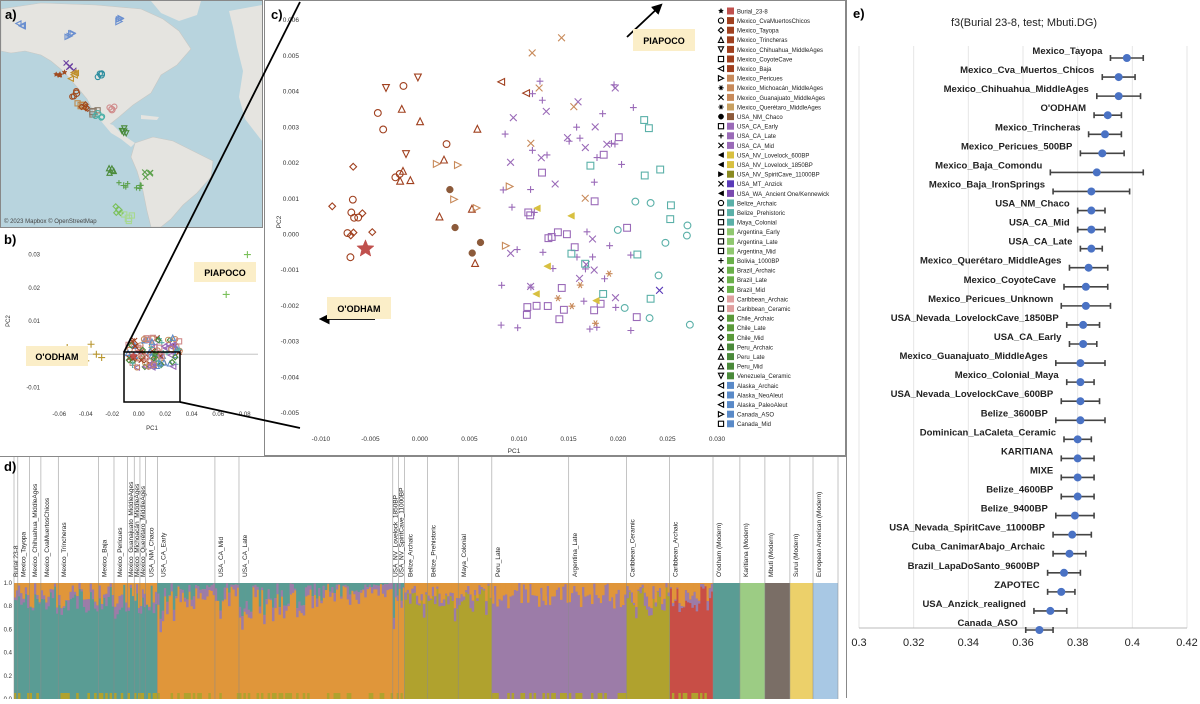 Image resolution: width=1200 pixels, height=704 pixels. What do you see at coordinates (1064, 108) in the screenshot?
I see `f3-row-label: O'ODHAM` at bounding box center [1064, 108].